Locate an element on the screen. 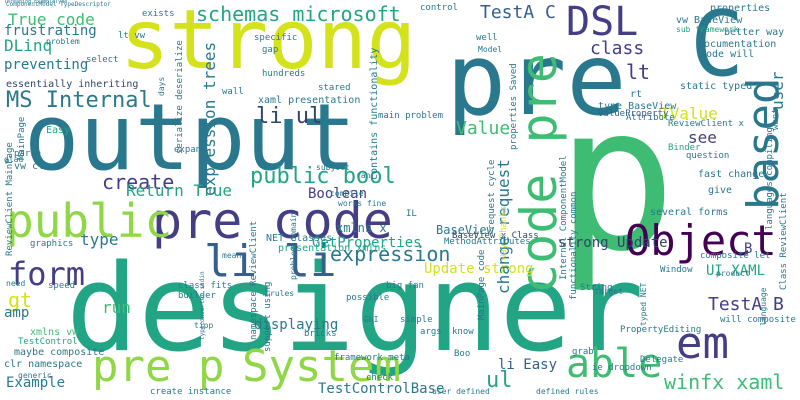 The height and width of the screenshot is (400, 800). word-net-classes: NET classes is located at coordinates (299, 238).